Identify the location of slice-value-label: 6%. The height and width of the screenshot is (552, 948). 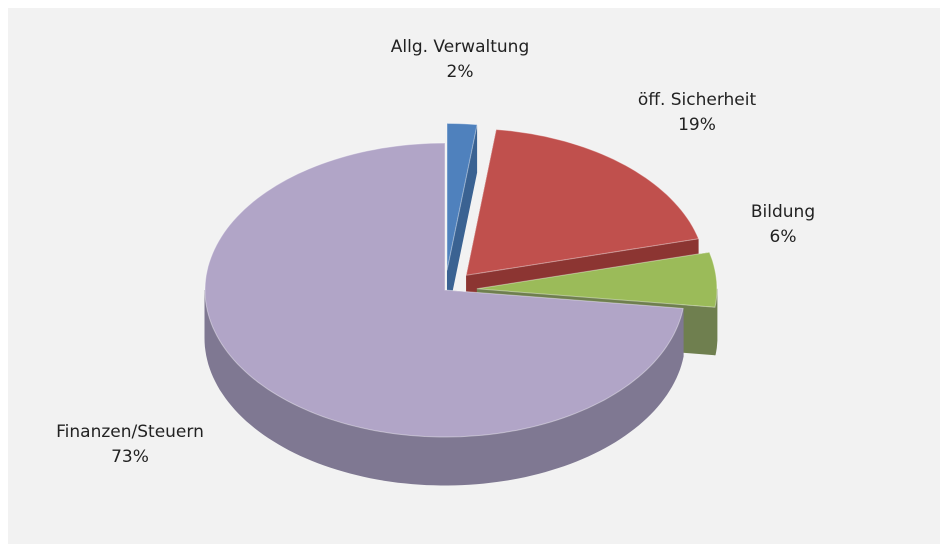
(783, 237).